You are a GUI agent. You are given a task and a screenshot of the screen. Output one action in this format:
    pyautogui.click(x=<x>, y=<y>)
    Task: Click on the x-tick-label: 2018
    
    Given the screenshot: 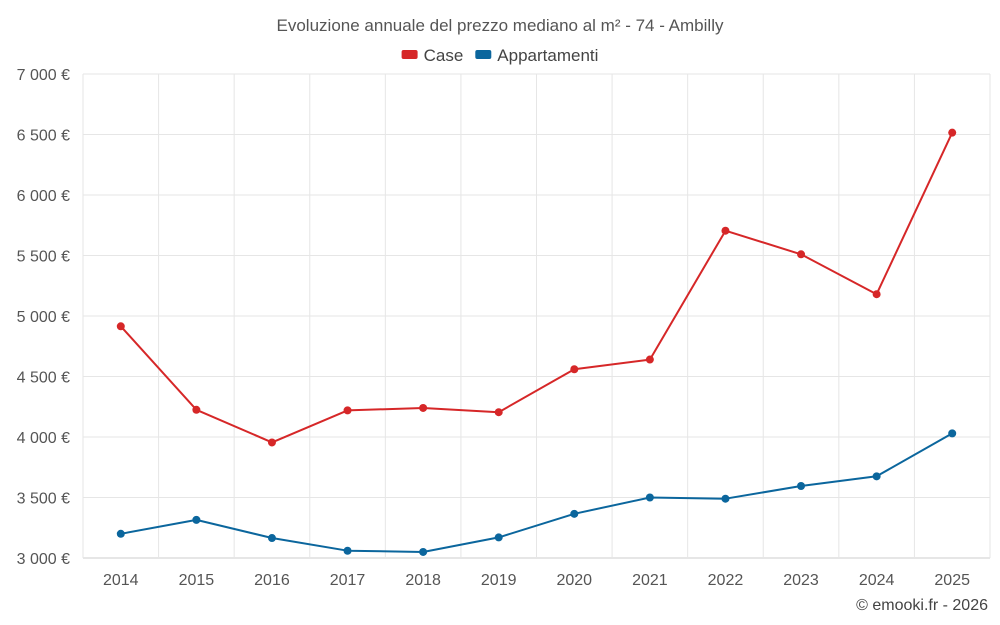 What is the action you would take?
    pyautogui.click(x=423, y=580)
    